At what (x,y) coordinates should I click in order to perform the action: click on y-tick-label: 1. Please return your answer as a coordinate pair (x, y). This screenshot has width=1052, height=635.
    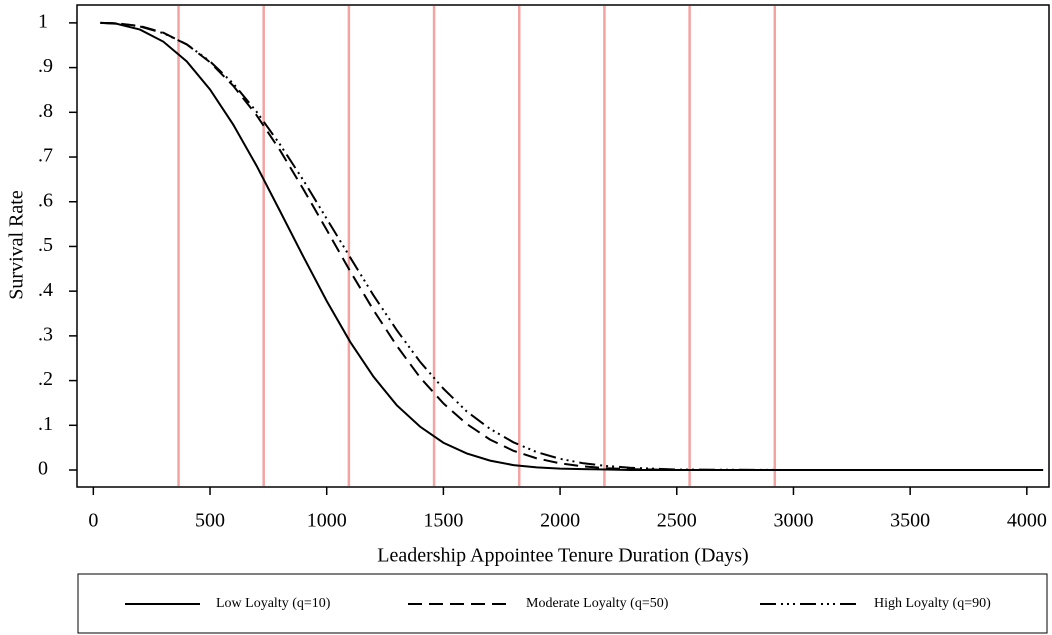
    Looking at the image, I should click on (43, 21).